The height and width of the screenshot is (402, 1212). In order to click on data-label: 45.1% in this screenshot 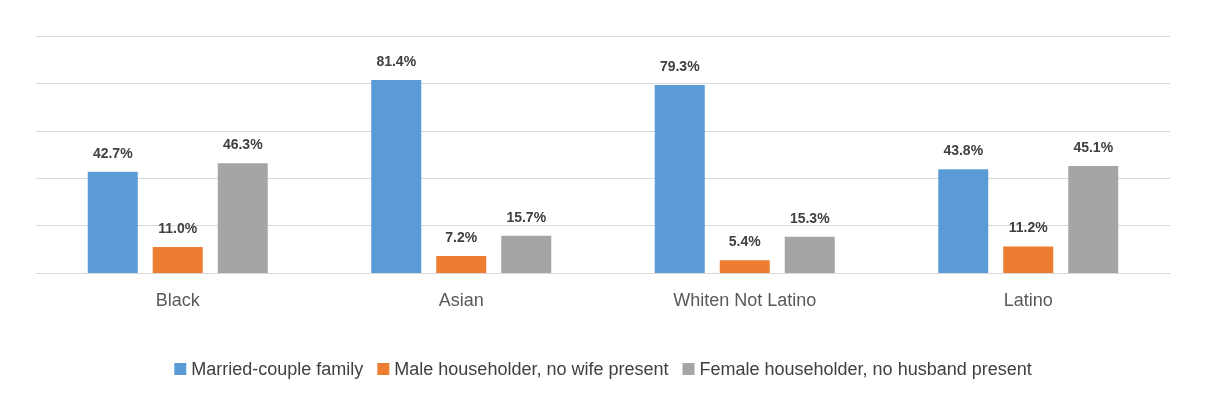, I will do `click(1093, 147)`.